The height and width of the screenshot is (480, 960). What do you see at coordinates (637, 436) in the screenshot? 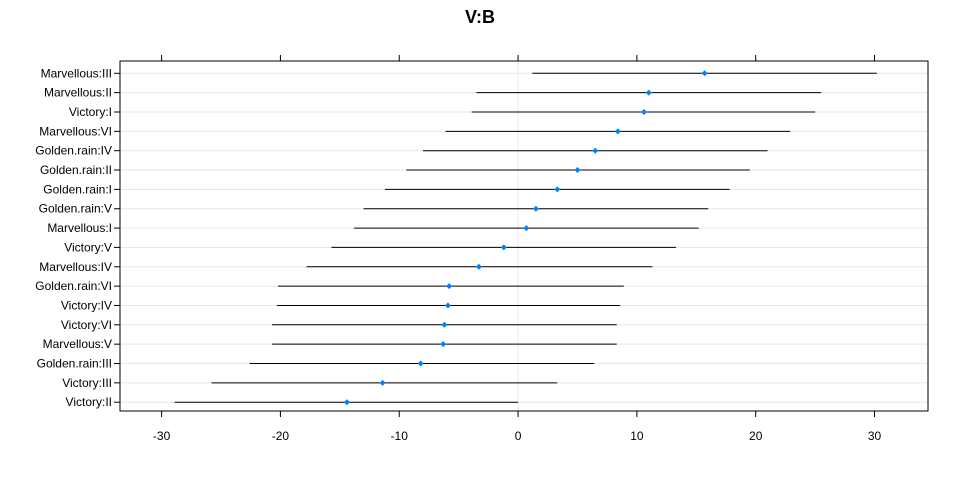
I see `x-tick-label: 10` at bounding box center [637, 436].